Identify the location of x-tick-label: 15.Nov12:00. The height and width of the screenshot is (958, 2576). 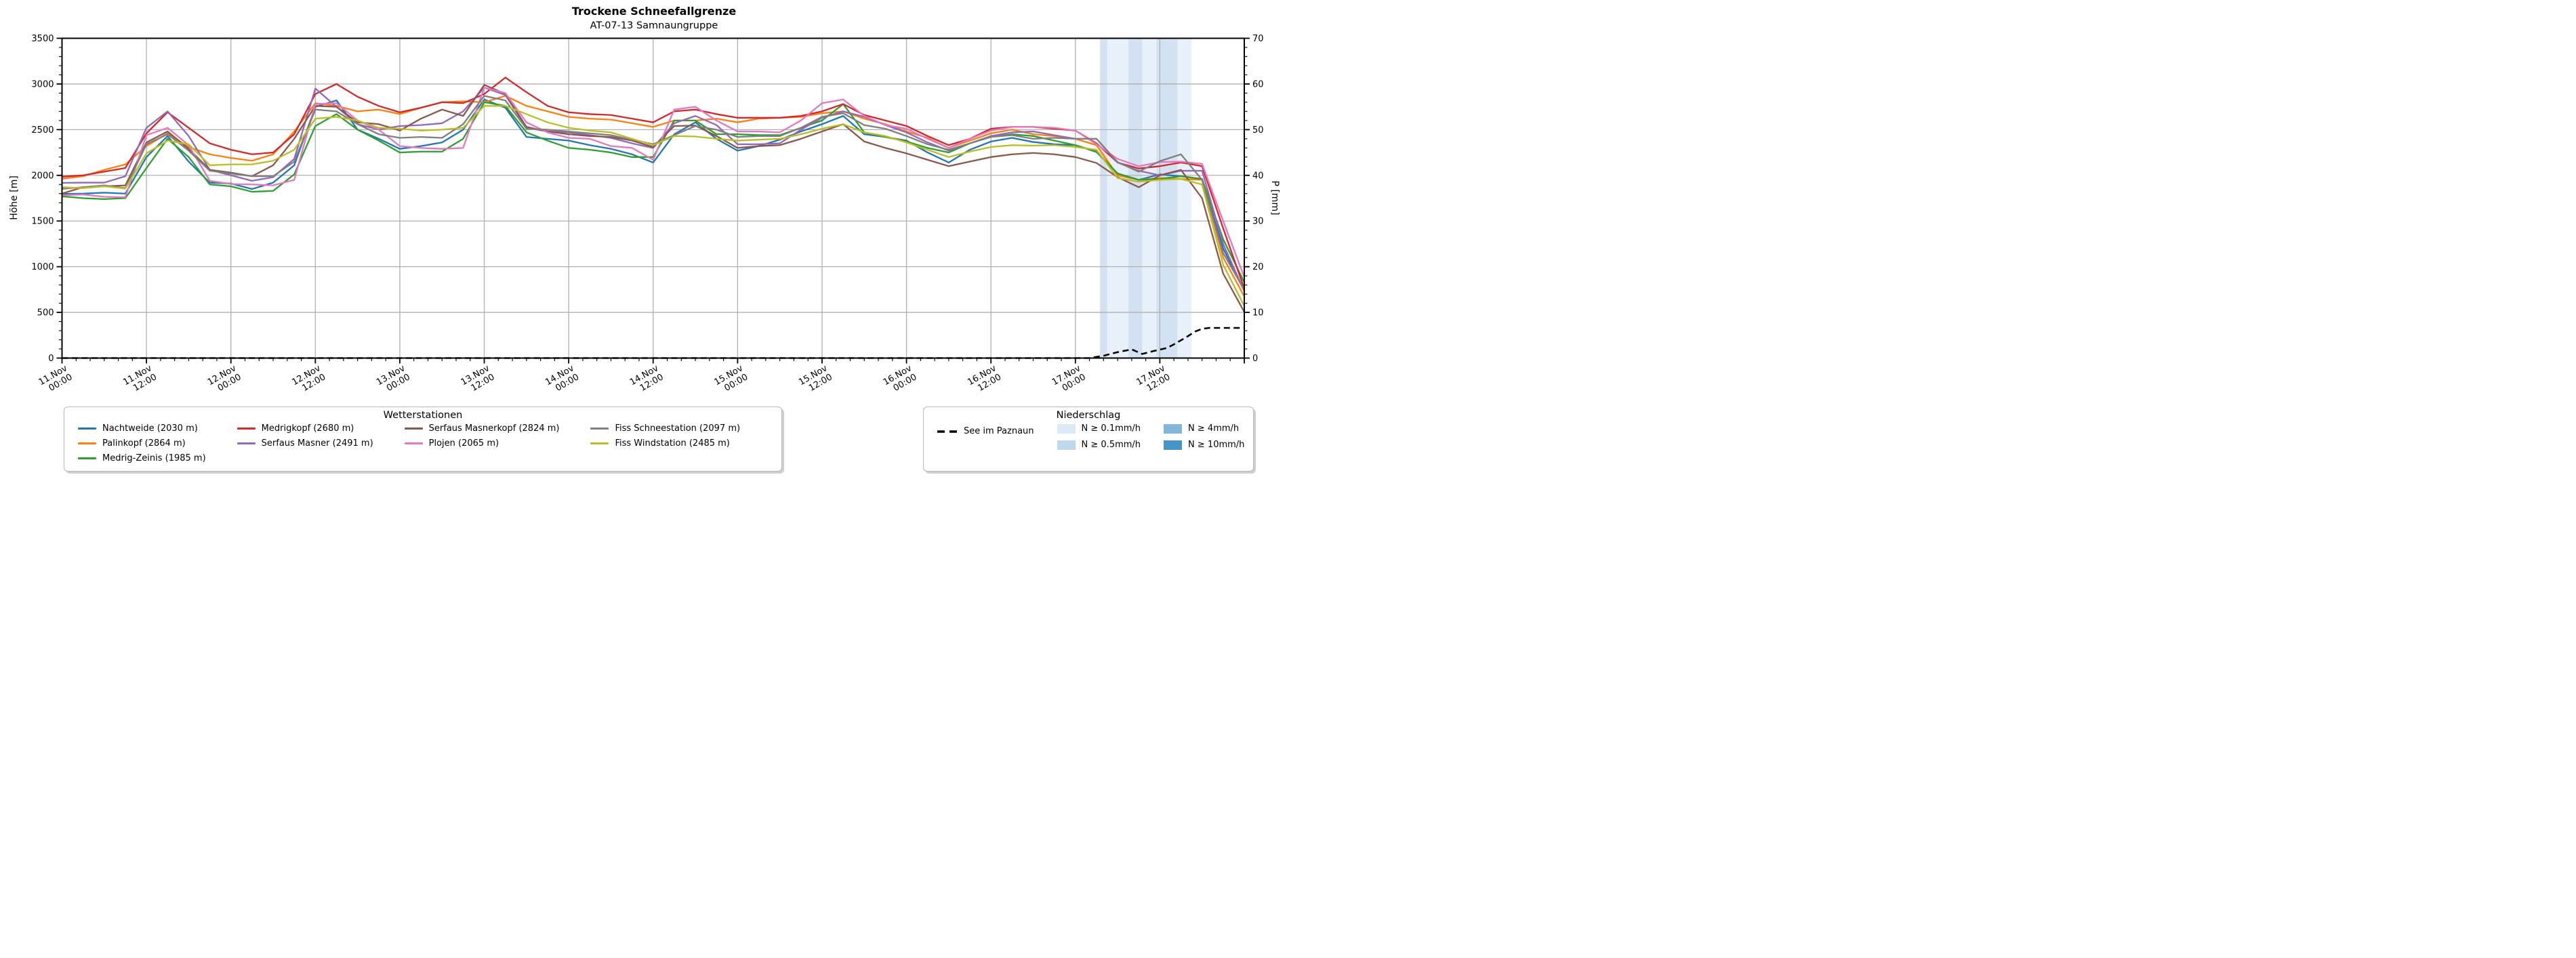
(816, 378).